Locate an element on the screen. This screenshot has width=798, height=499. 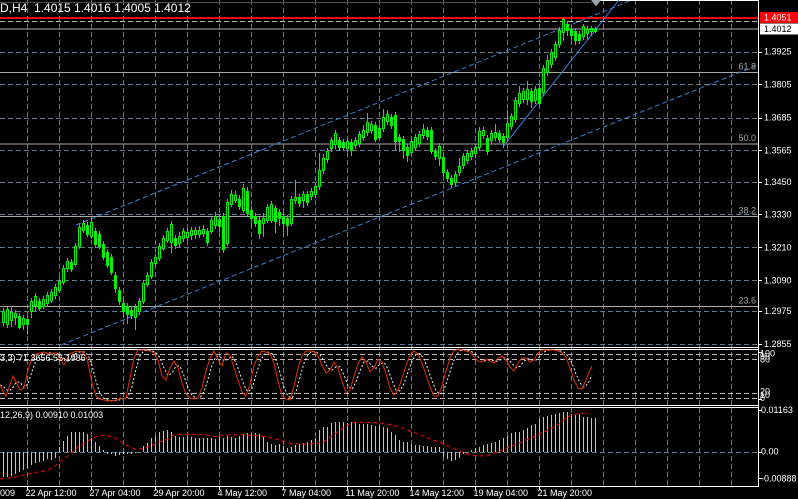
svg-text: 1.3805 is located at coordinates (778, 85).